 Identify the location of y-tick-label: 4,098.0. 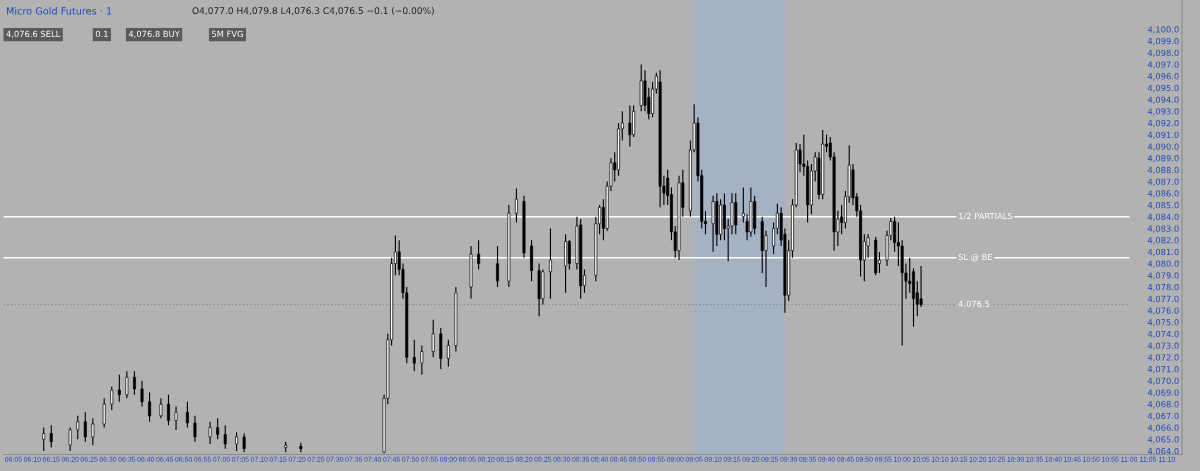
(1163, 53).